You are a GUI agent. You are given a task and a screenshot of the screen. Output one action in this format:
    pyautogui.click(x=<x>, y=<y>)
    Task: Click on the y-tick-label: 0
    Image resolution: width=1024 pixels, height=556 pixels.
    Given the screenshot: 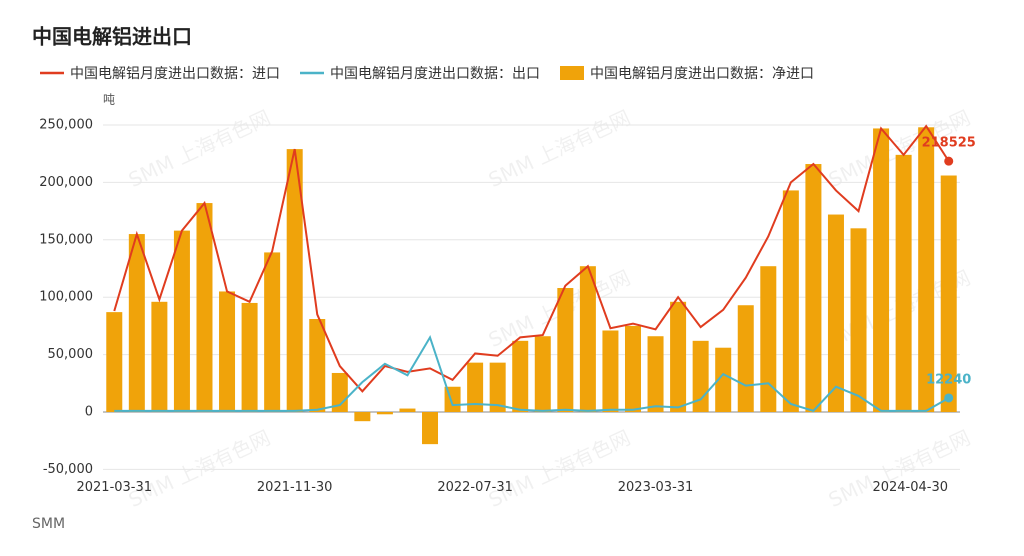 What is the action you would take?
    pyautogui.click(x=89, y=412)
    